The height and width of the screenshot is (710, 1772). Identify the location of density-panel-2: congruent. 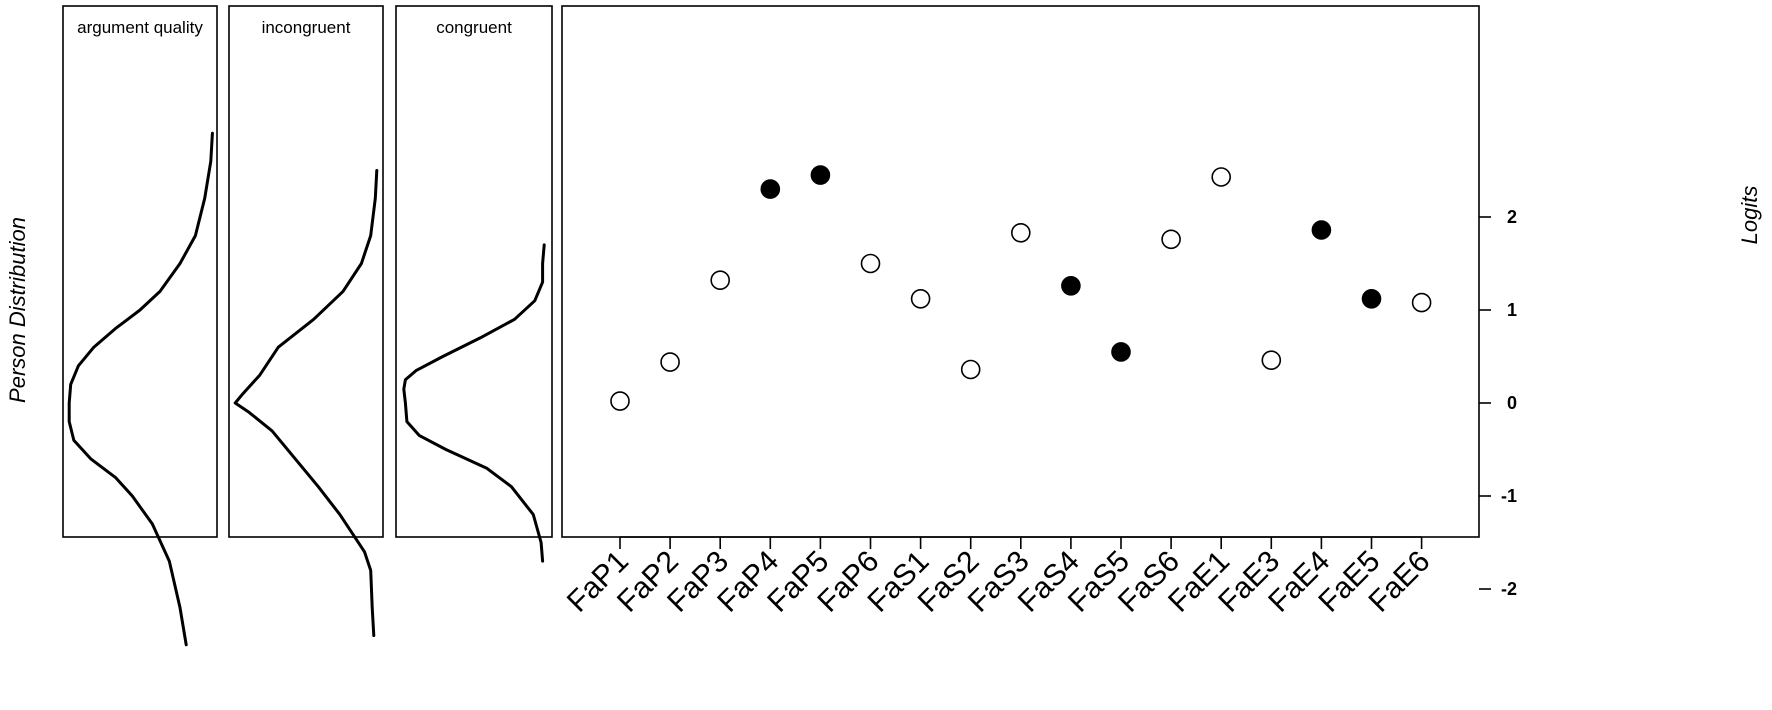
(474, 284).